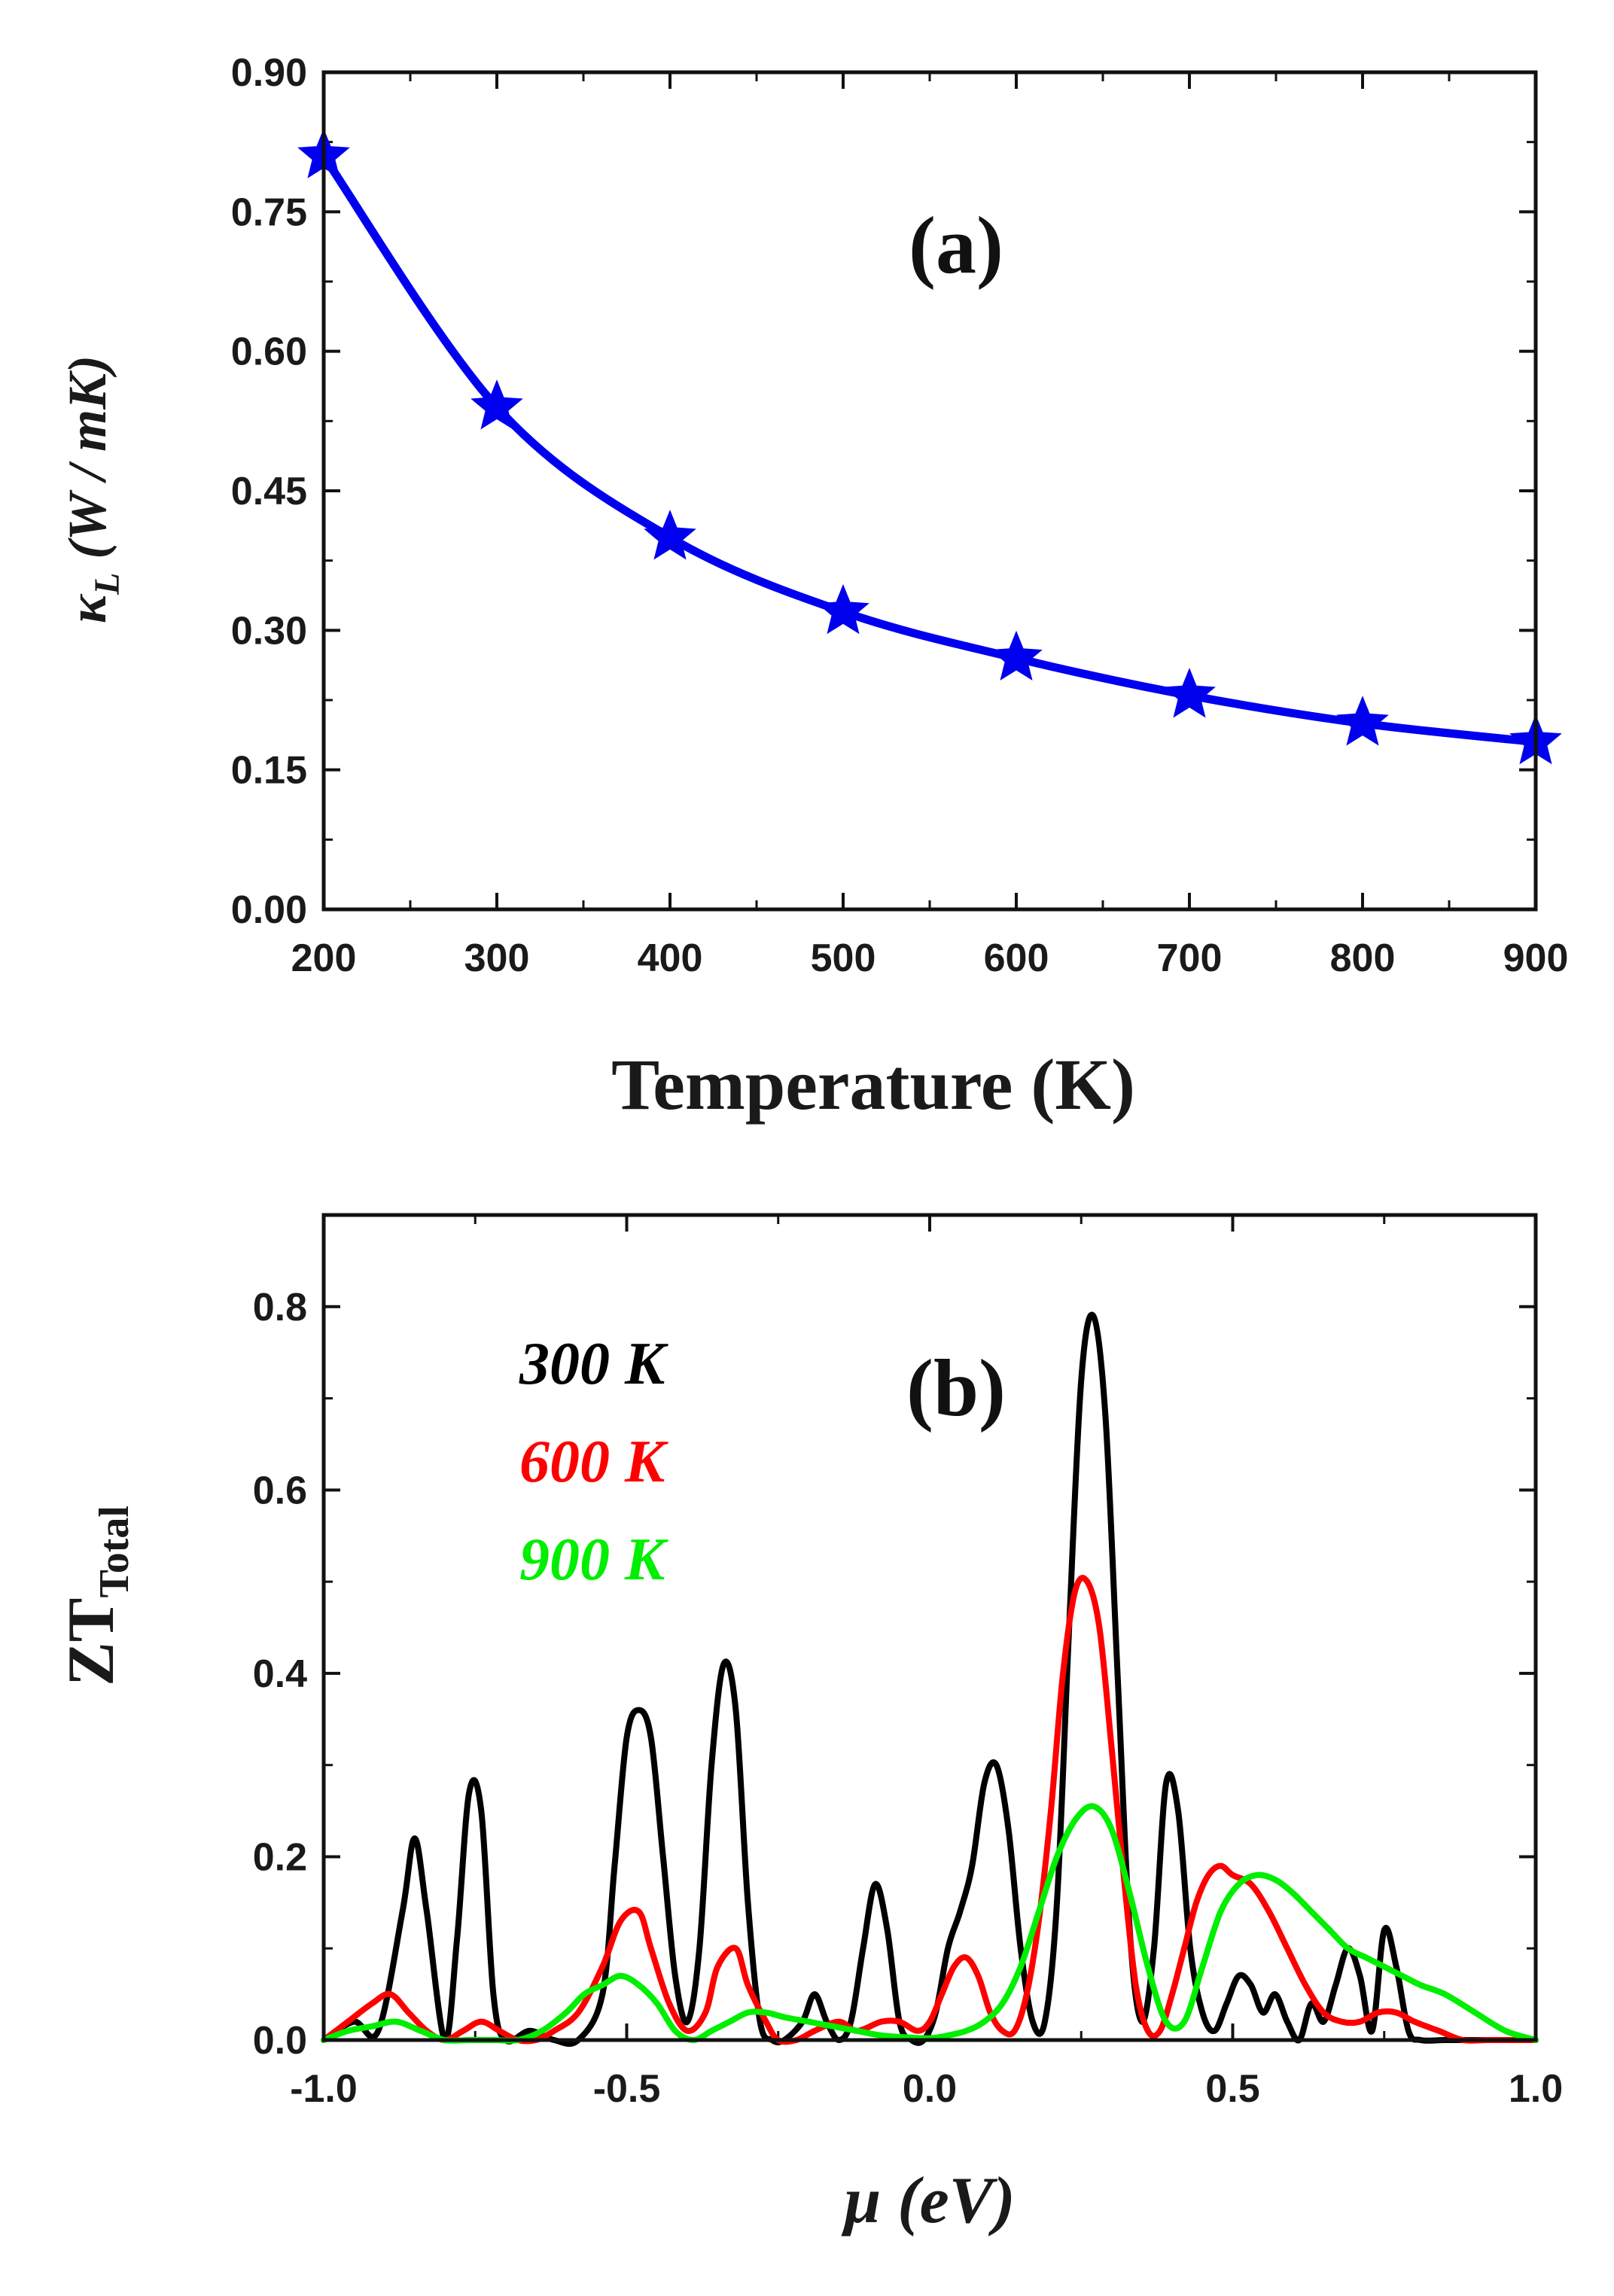  I want to click on x-tick-label: 0.5, so click(1232, 2089).